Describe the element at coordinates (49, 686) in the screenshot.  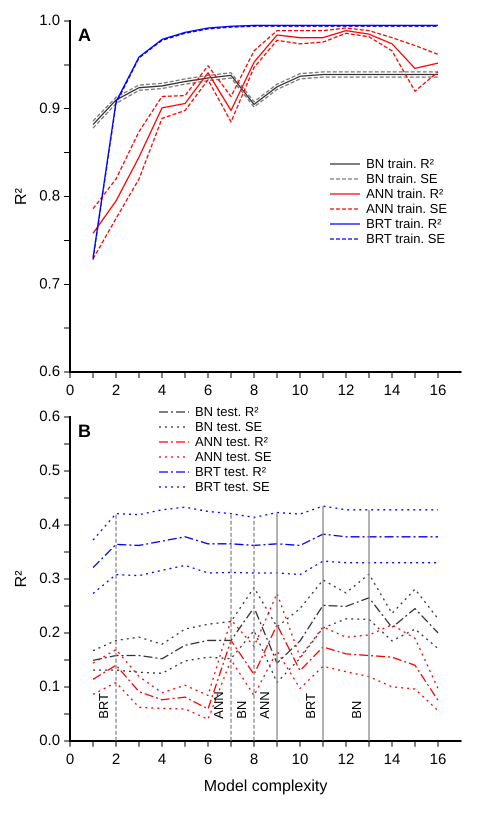
I see `y-tick-label: 0.1` at that location.